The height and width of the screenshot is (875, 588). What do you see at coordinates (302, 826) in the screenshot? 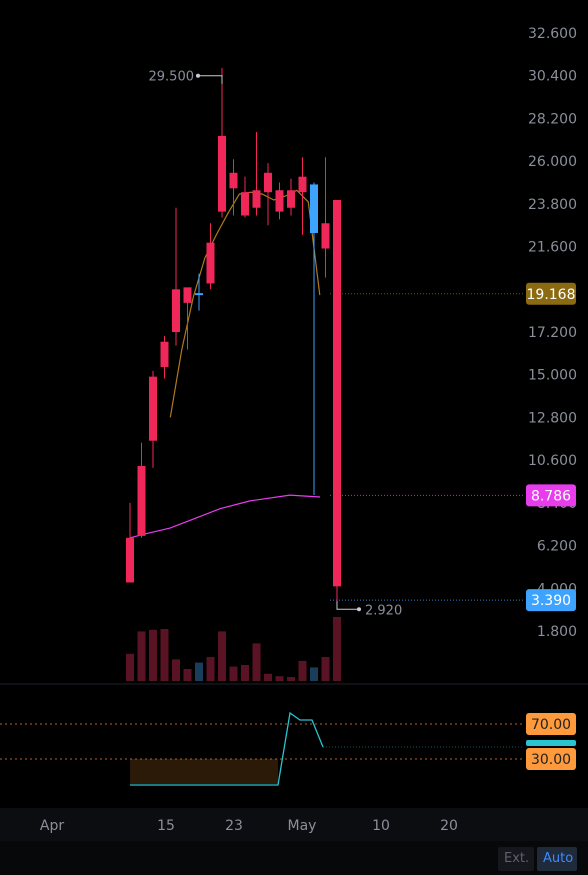
I see `time-tick-label: May` at bounding box center [302, 826].